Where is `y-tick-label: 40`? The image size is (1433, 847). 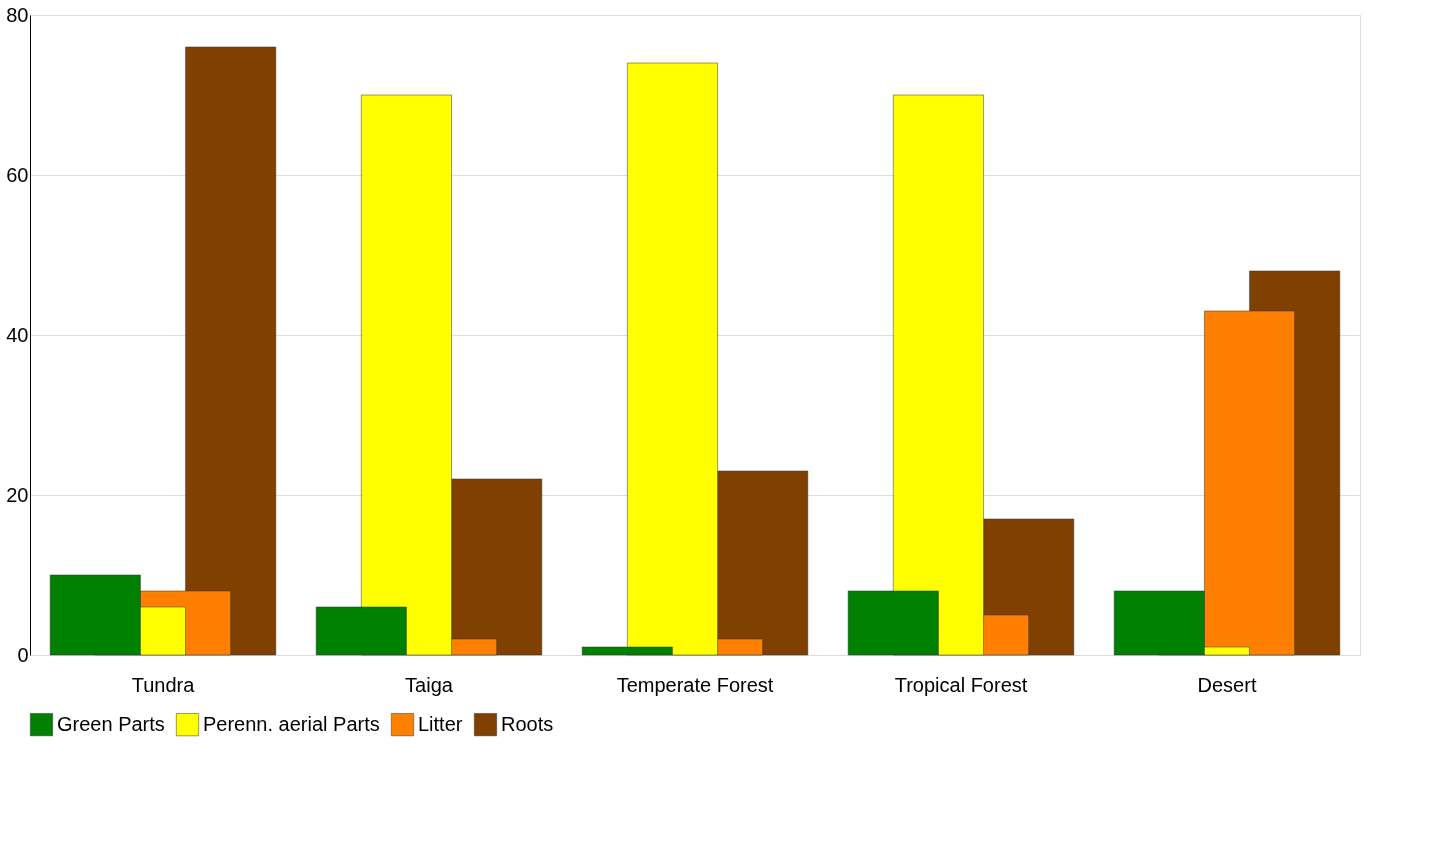 y-tick-label: 40 is located at coordinates (17, 334).